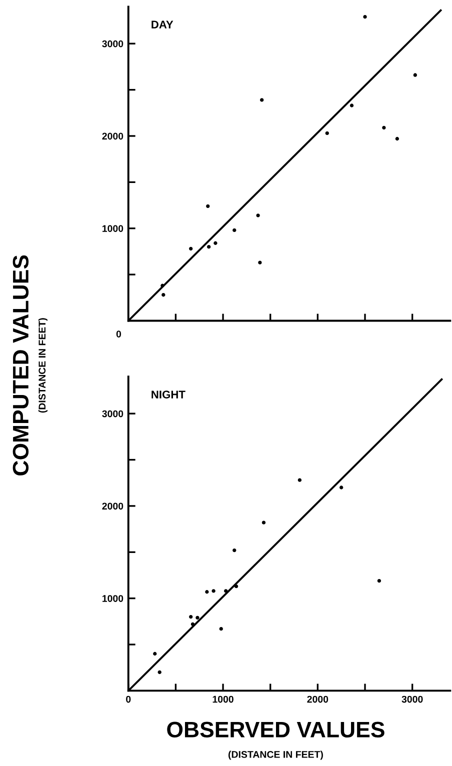  Describe the element at coordinates (412, 699) in the screenshot. I see `x-tick-label: 3000` at that location.